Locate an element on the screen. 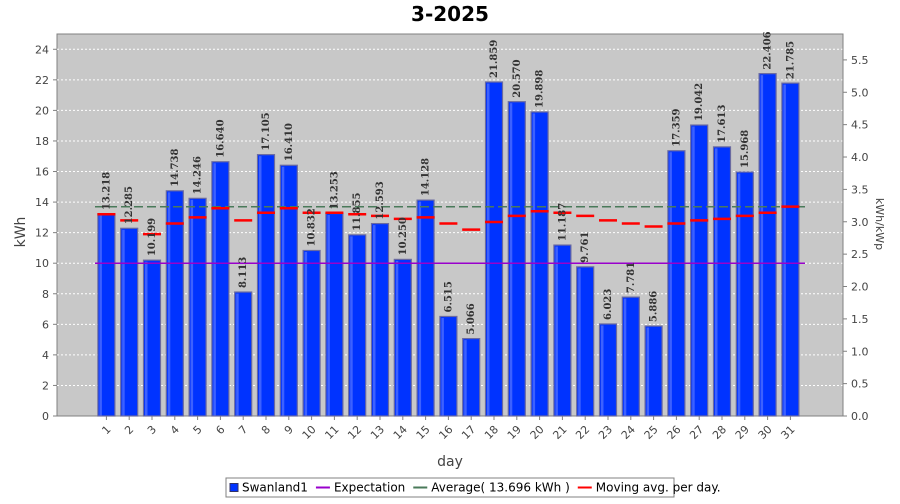 This screenshot has height=504, width=900. bar-value-label: 7.781 is located at coordinates (631, 277).